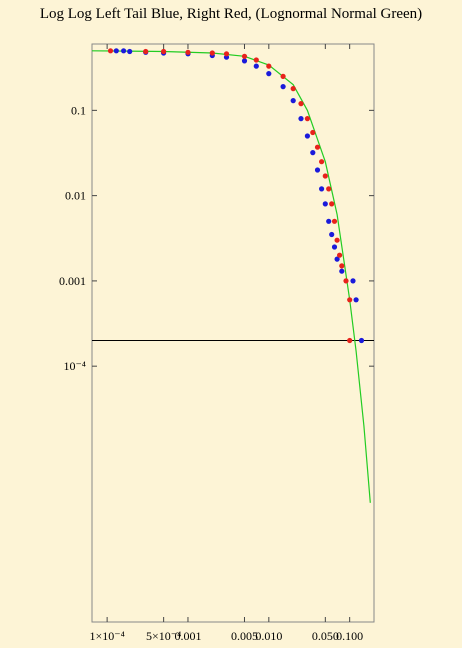 This screenshot has width=462, height=648. I want to click on y-tick-label: 0.001, so click(72, 281).